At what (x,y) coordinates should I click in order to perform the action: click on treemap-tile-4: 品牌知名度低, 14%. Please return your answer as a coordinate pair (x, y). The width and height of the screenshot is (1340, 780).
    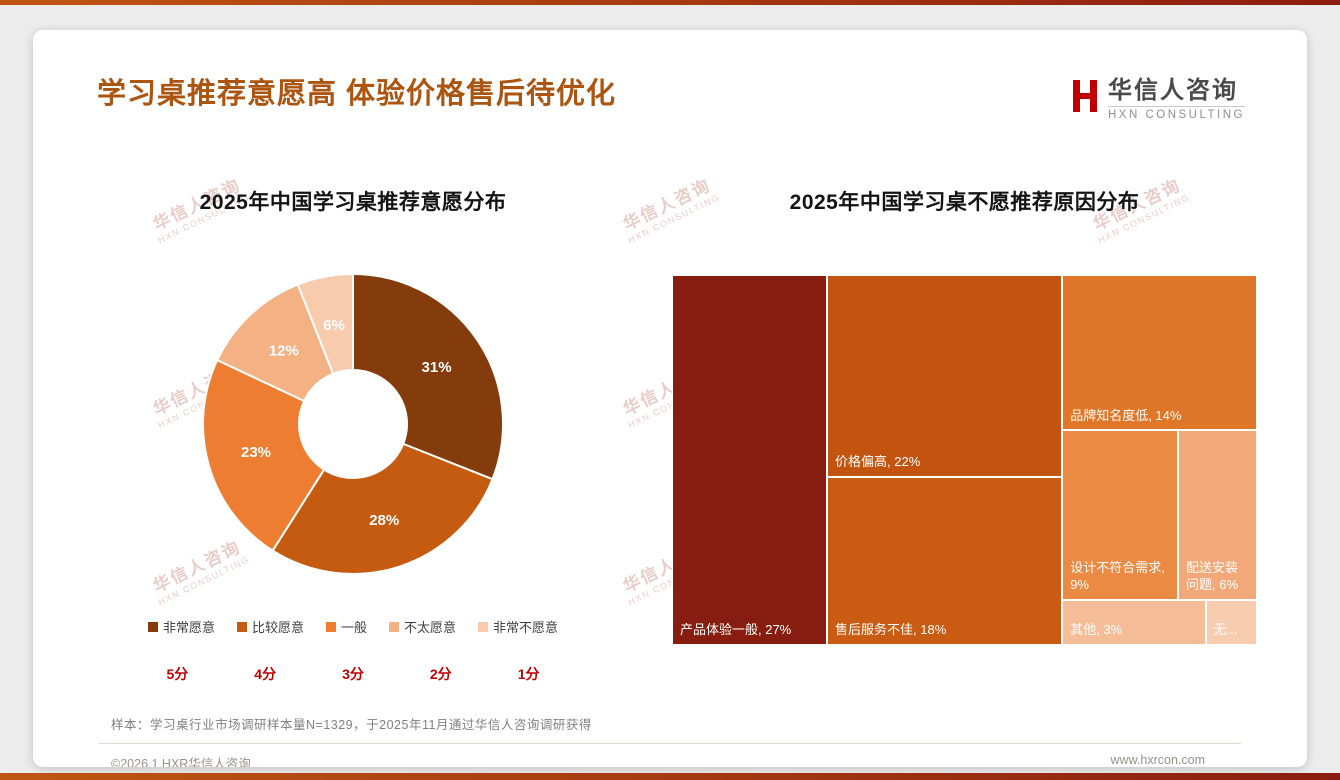
    Looking at the image, I should click on (1159, 353).